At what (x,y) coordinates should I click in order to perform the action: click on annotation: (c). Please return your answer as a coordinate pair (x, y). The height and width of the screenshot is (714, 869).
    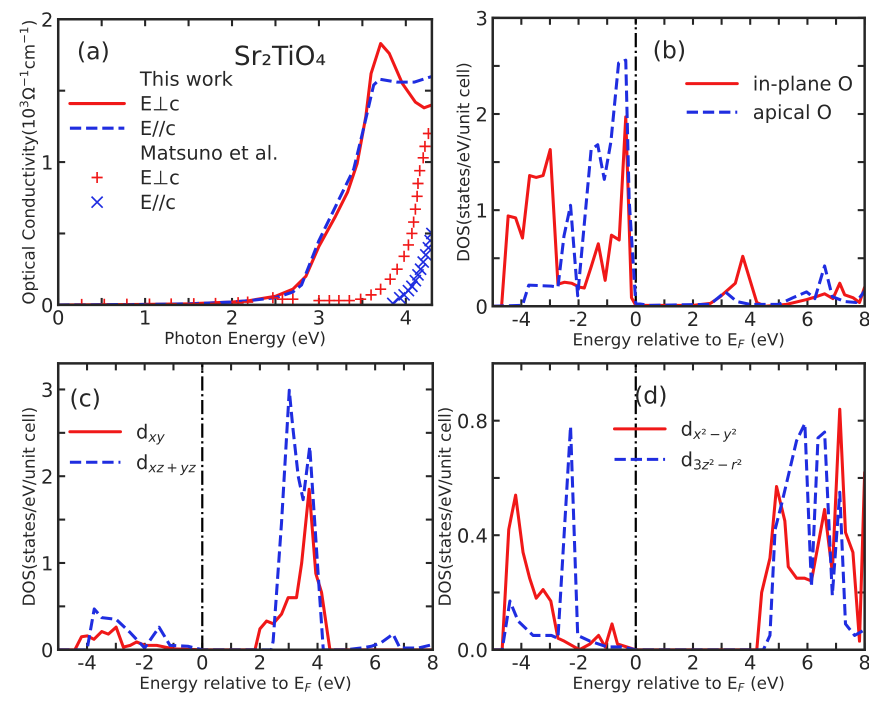
    Looking at the image, I should click on (85, 399).